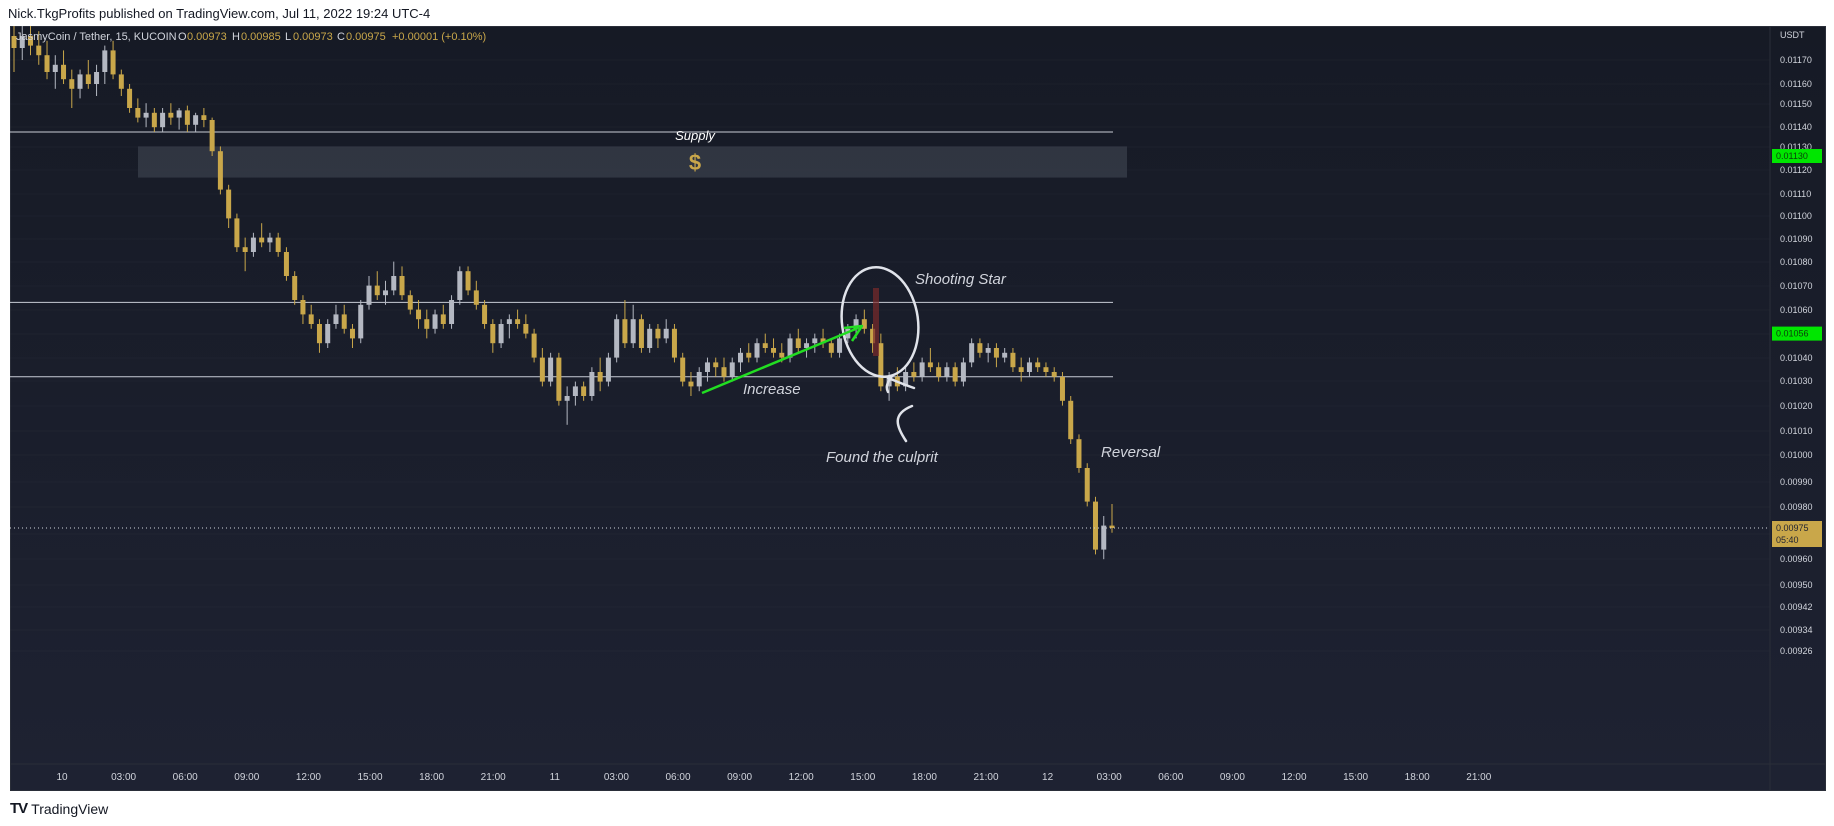 Image resolution: width=1834 pixels, height=826 pixels. I want to click on x-tick-label: 12, so click(1048, 777).